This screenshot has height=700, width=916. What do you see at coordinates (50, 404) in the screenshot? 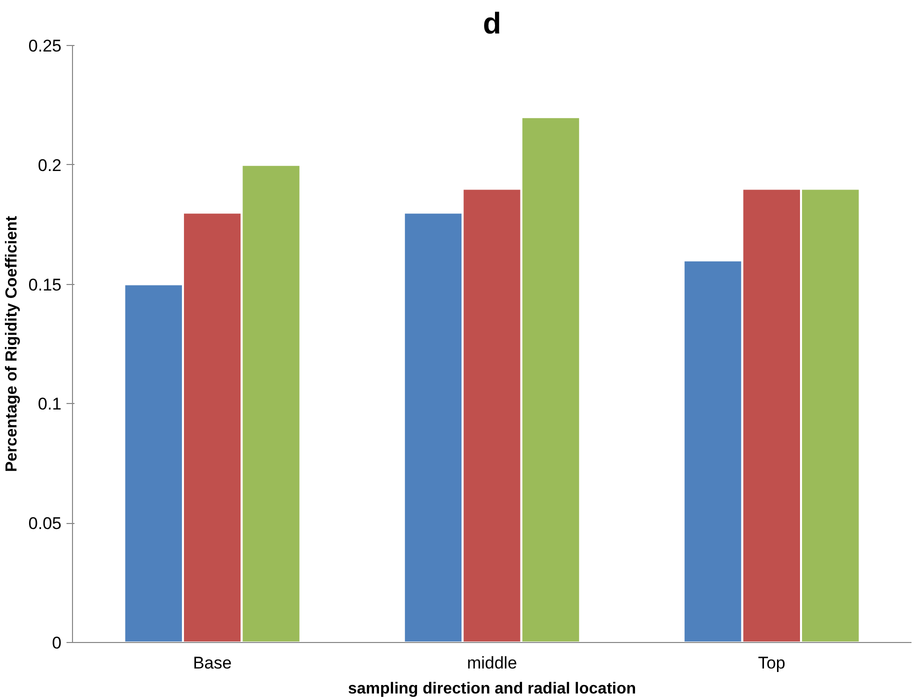
I see `y-tick-label: 0.1` at bounding box center [50, 404].